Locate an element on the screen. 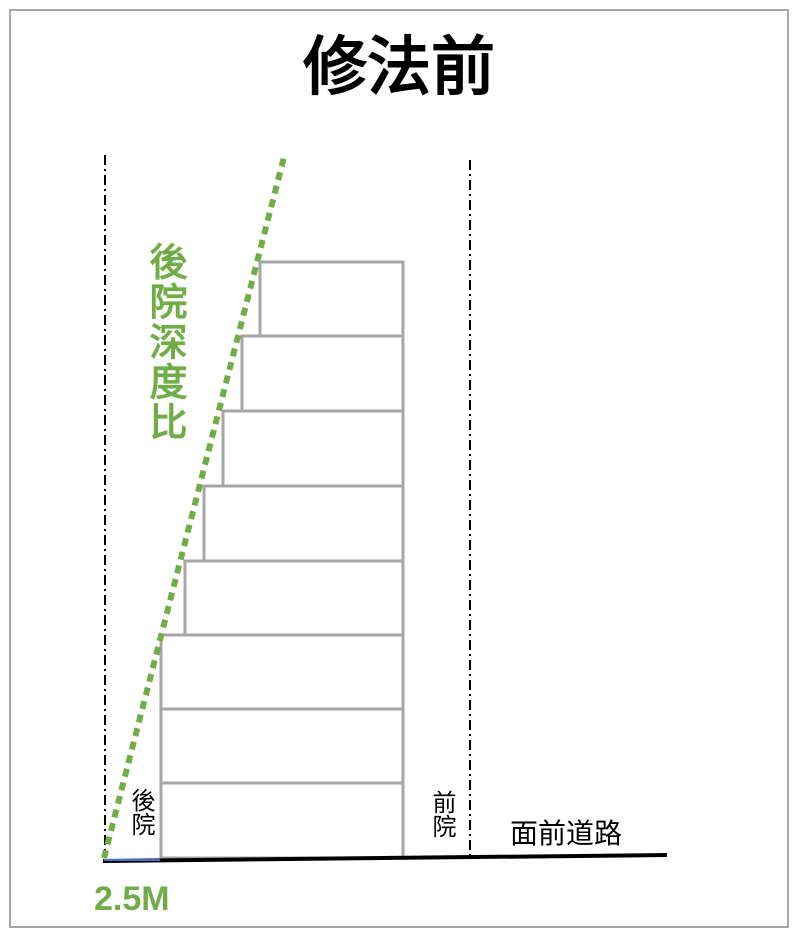 This screenshot has width=798, height=937. depth-ratio-label: 後院深度比 is located at coordinates (165, 342).